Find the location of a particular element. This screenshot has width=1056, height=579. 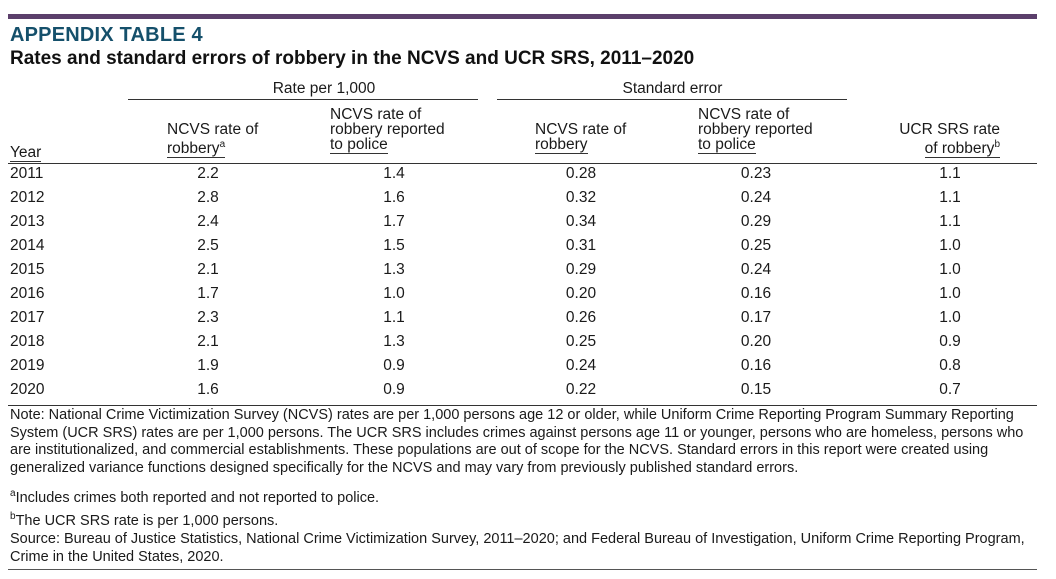

top-rule is located at coordinates (522, 16).